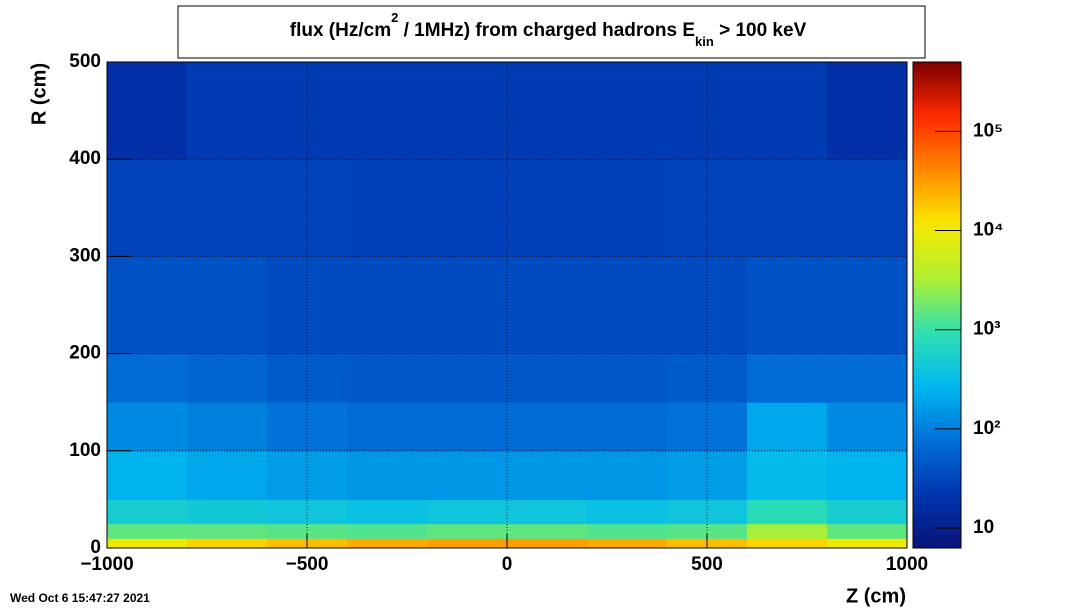  Describe the element at coordinates (988, 130) in the screenshot. I see `z-tick-label: 10⁵` at that location.